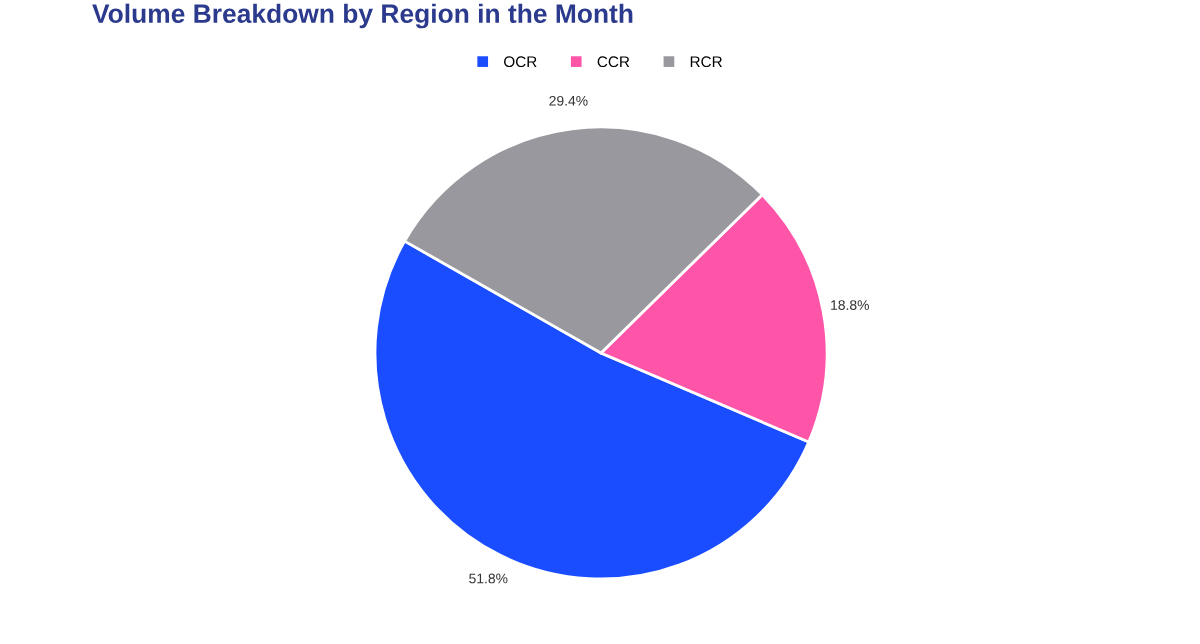  What do you see at coordinates (706, 62) in the screenshot?
I see `legend-label: RCR` at bounding box center [706, 62].